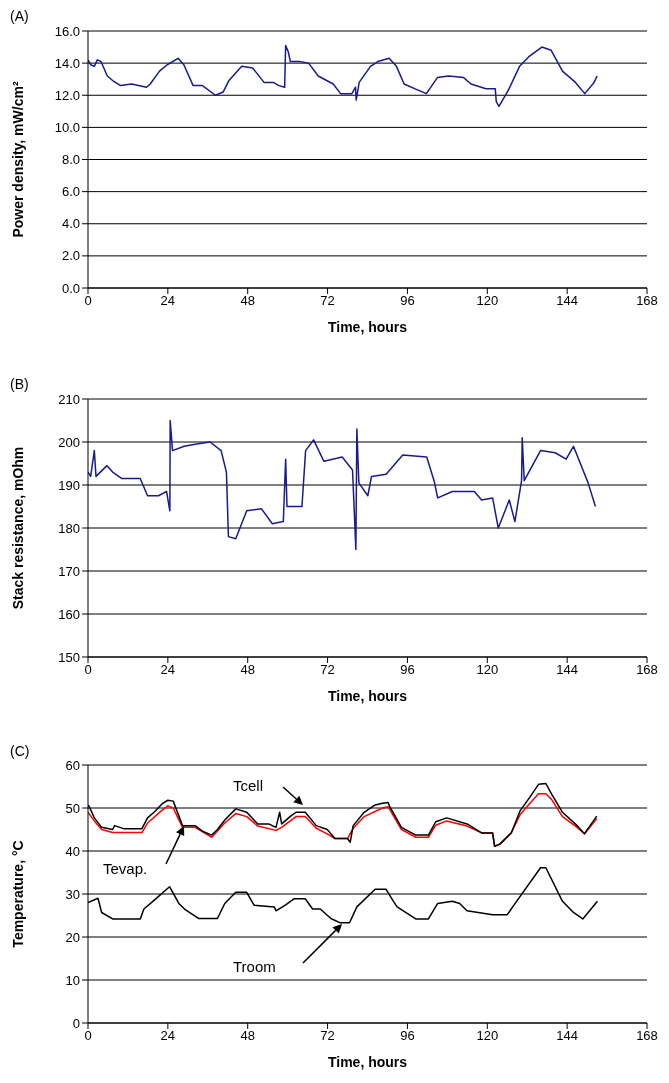 Image resolution: width=669 pixels, height=1083 pixels. I want to click on y-tick-label: 30, so click(72, 894).